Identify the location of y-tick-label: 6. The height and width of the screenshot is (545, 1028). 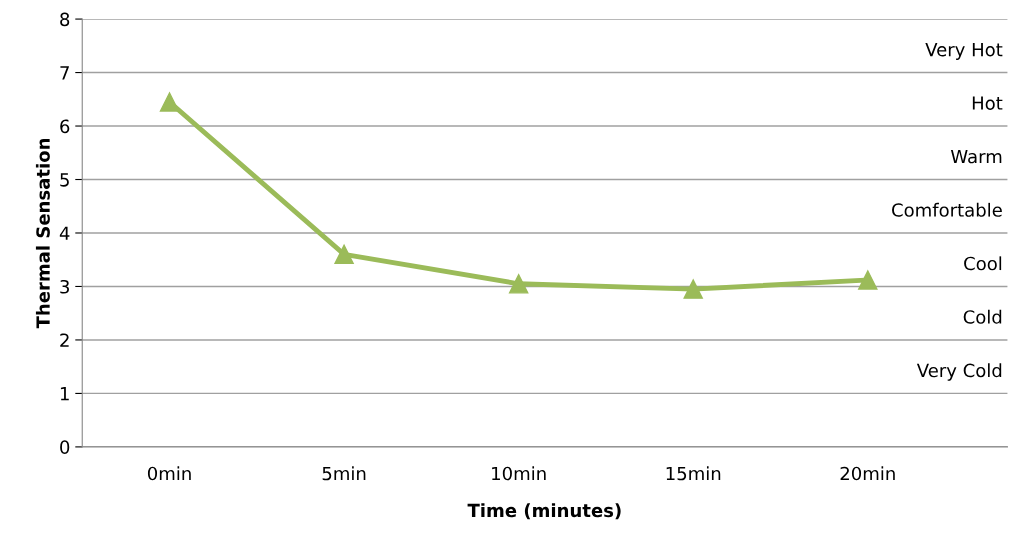
(65, 126).